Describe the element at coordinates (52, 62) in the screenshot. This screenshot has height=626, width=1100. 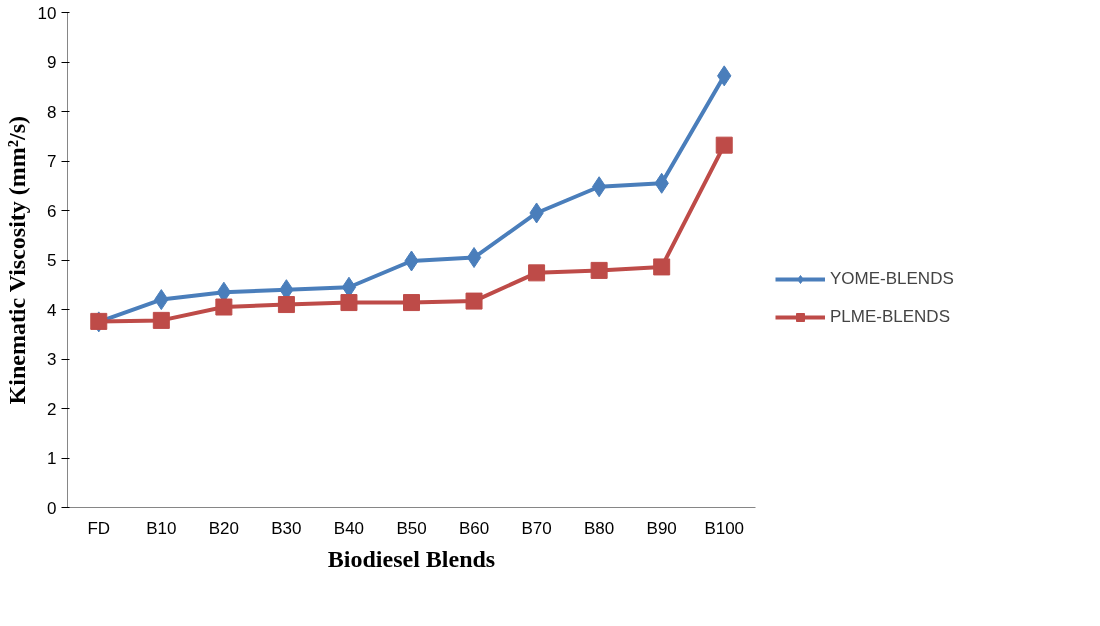
I see `y-tick-label: 9` at that location.